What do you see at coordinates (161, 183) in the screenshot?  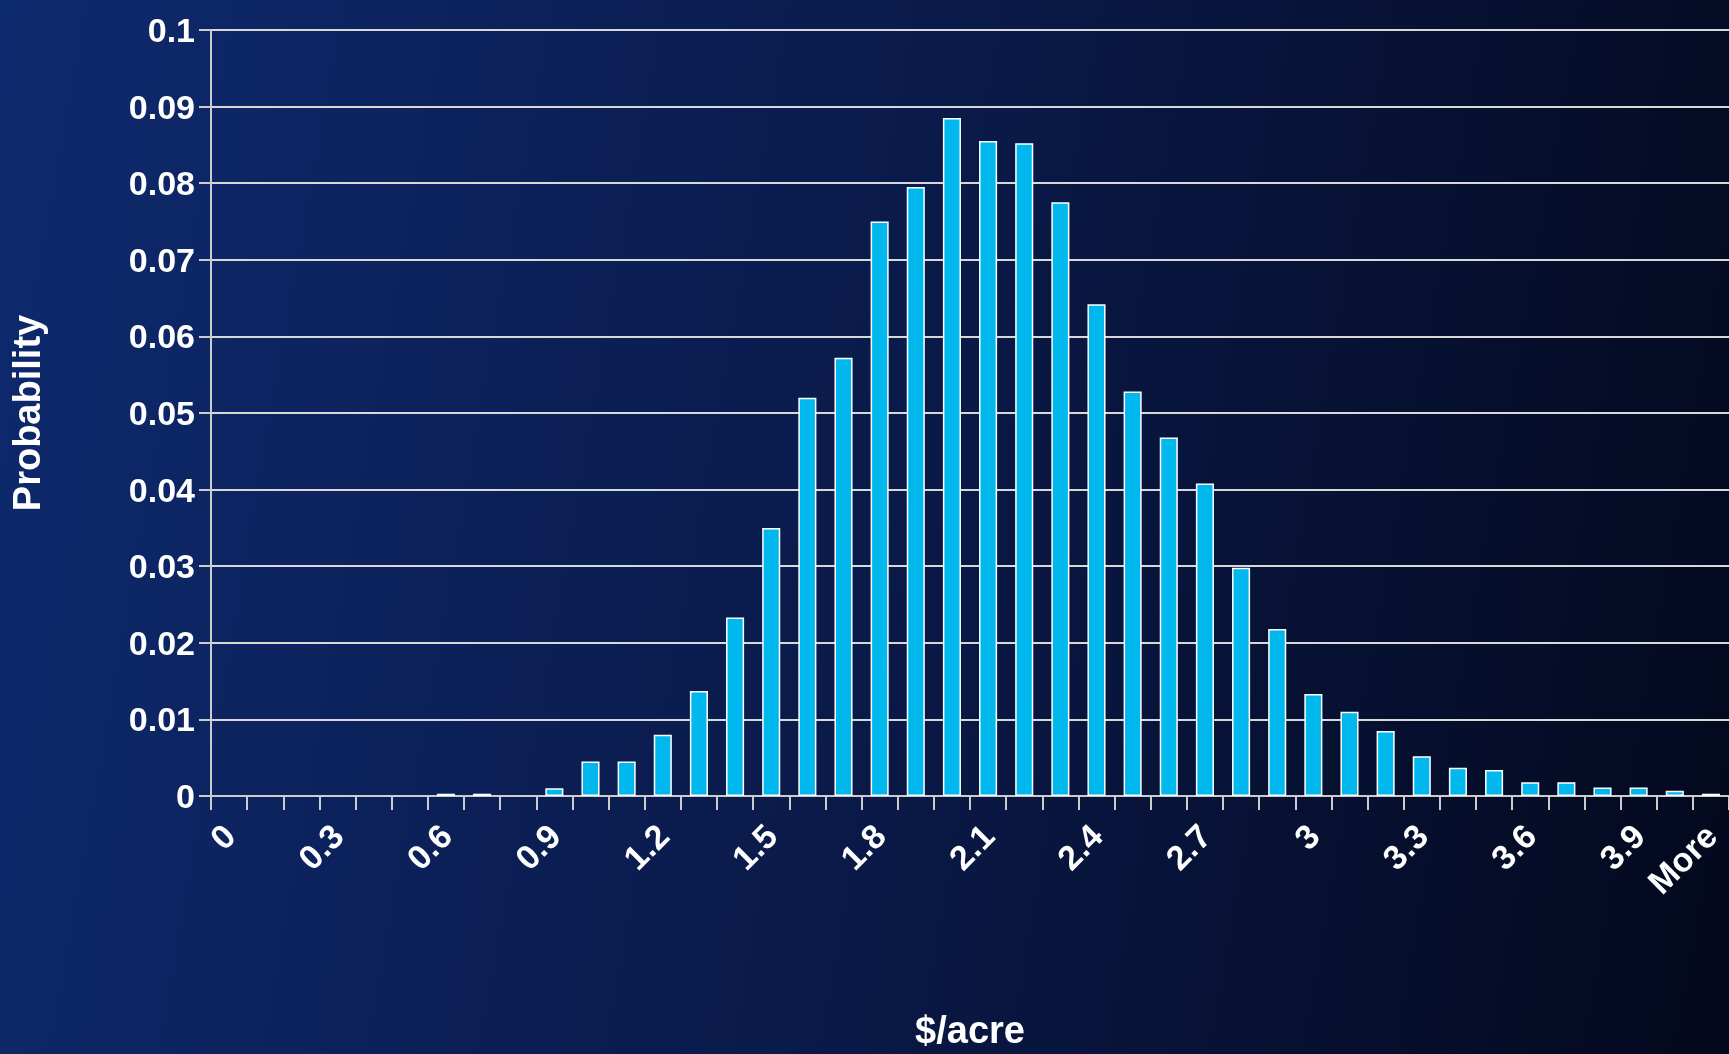 I see `y-tick-label: 0.08` at bounding box center [161, 183].